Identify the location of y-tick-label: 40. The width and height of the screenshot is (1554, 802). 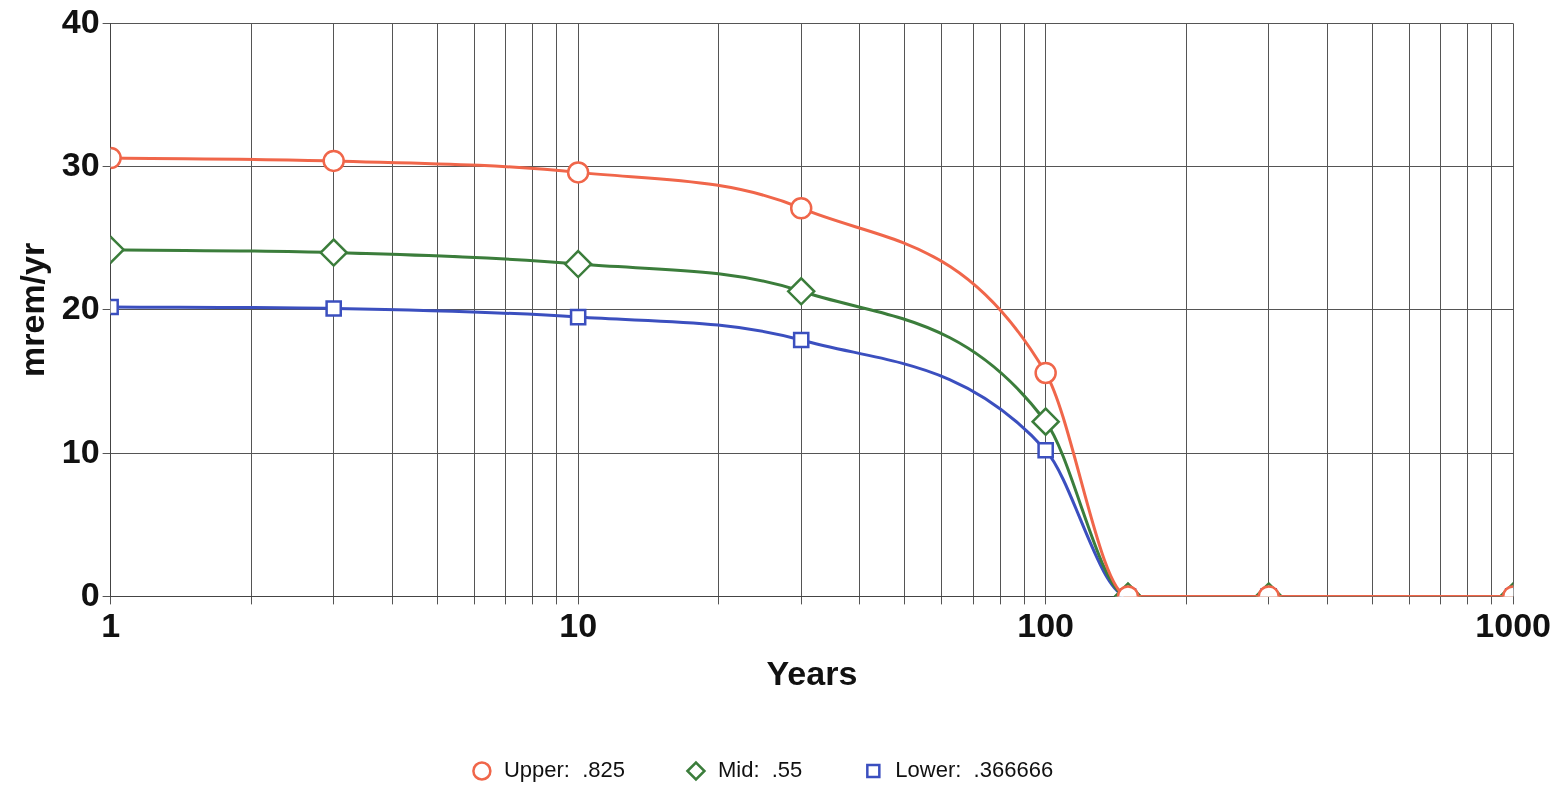
(80, 20).